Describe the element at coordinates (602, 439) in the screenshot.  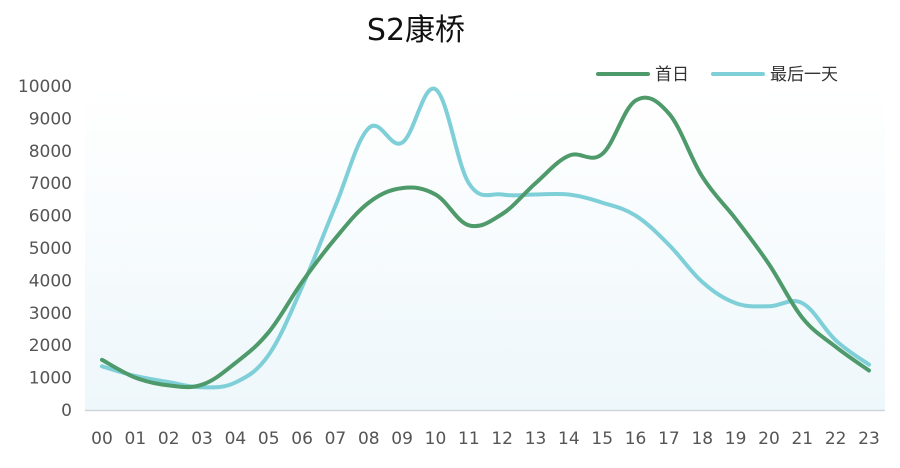
I see `x-tick-label: 15` at that location.